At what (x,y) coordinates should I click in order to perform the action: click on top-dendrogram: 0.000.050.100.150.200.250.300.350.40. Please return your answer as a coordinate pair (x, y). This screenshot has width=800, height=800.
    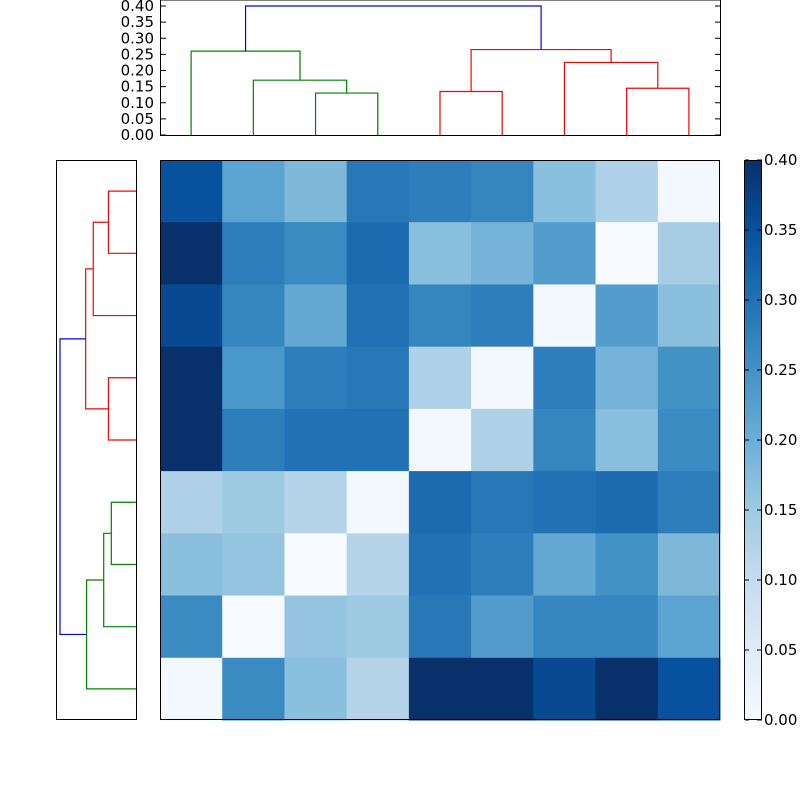
    Looking at the image, I should click on (421, 72).